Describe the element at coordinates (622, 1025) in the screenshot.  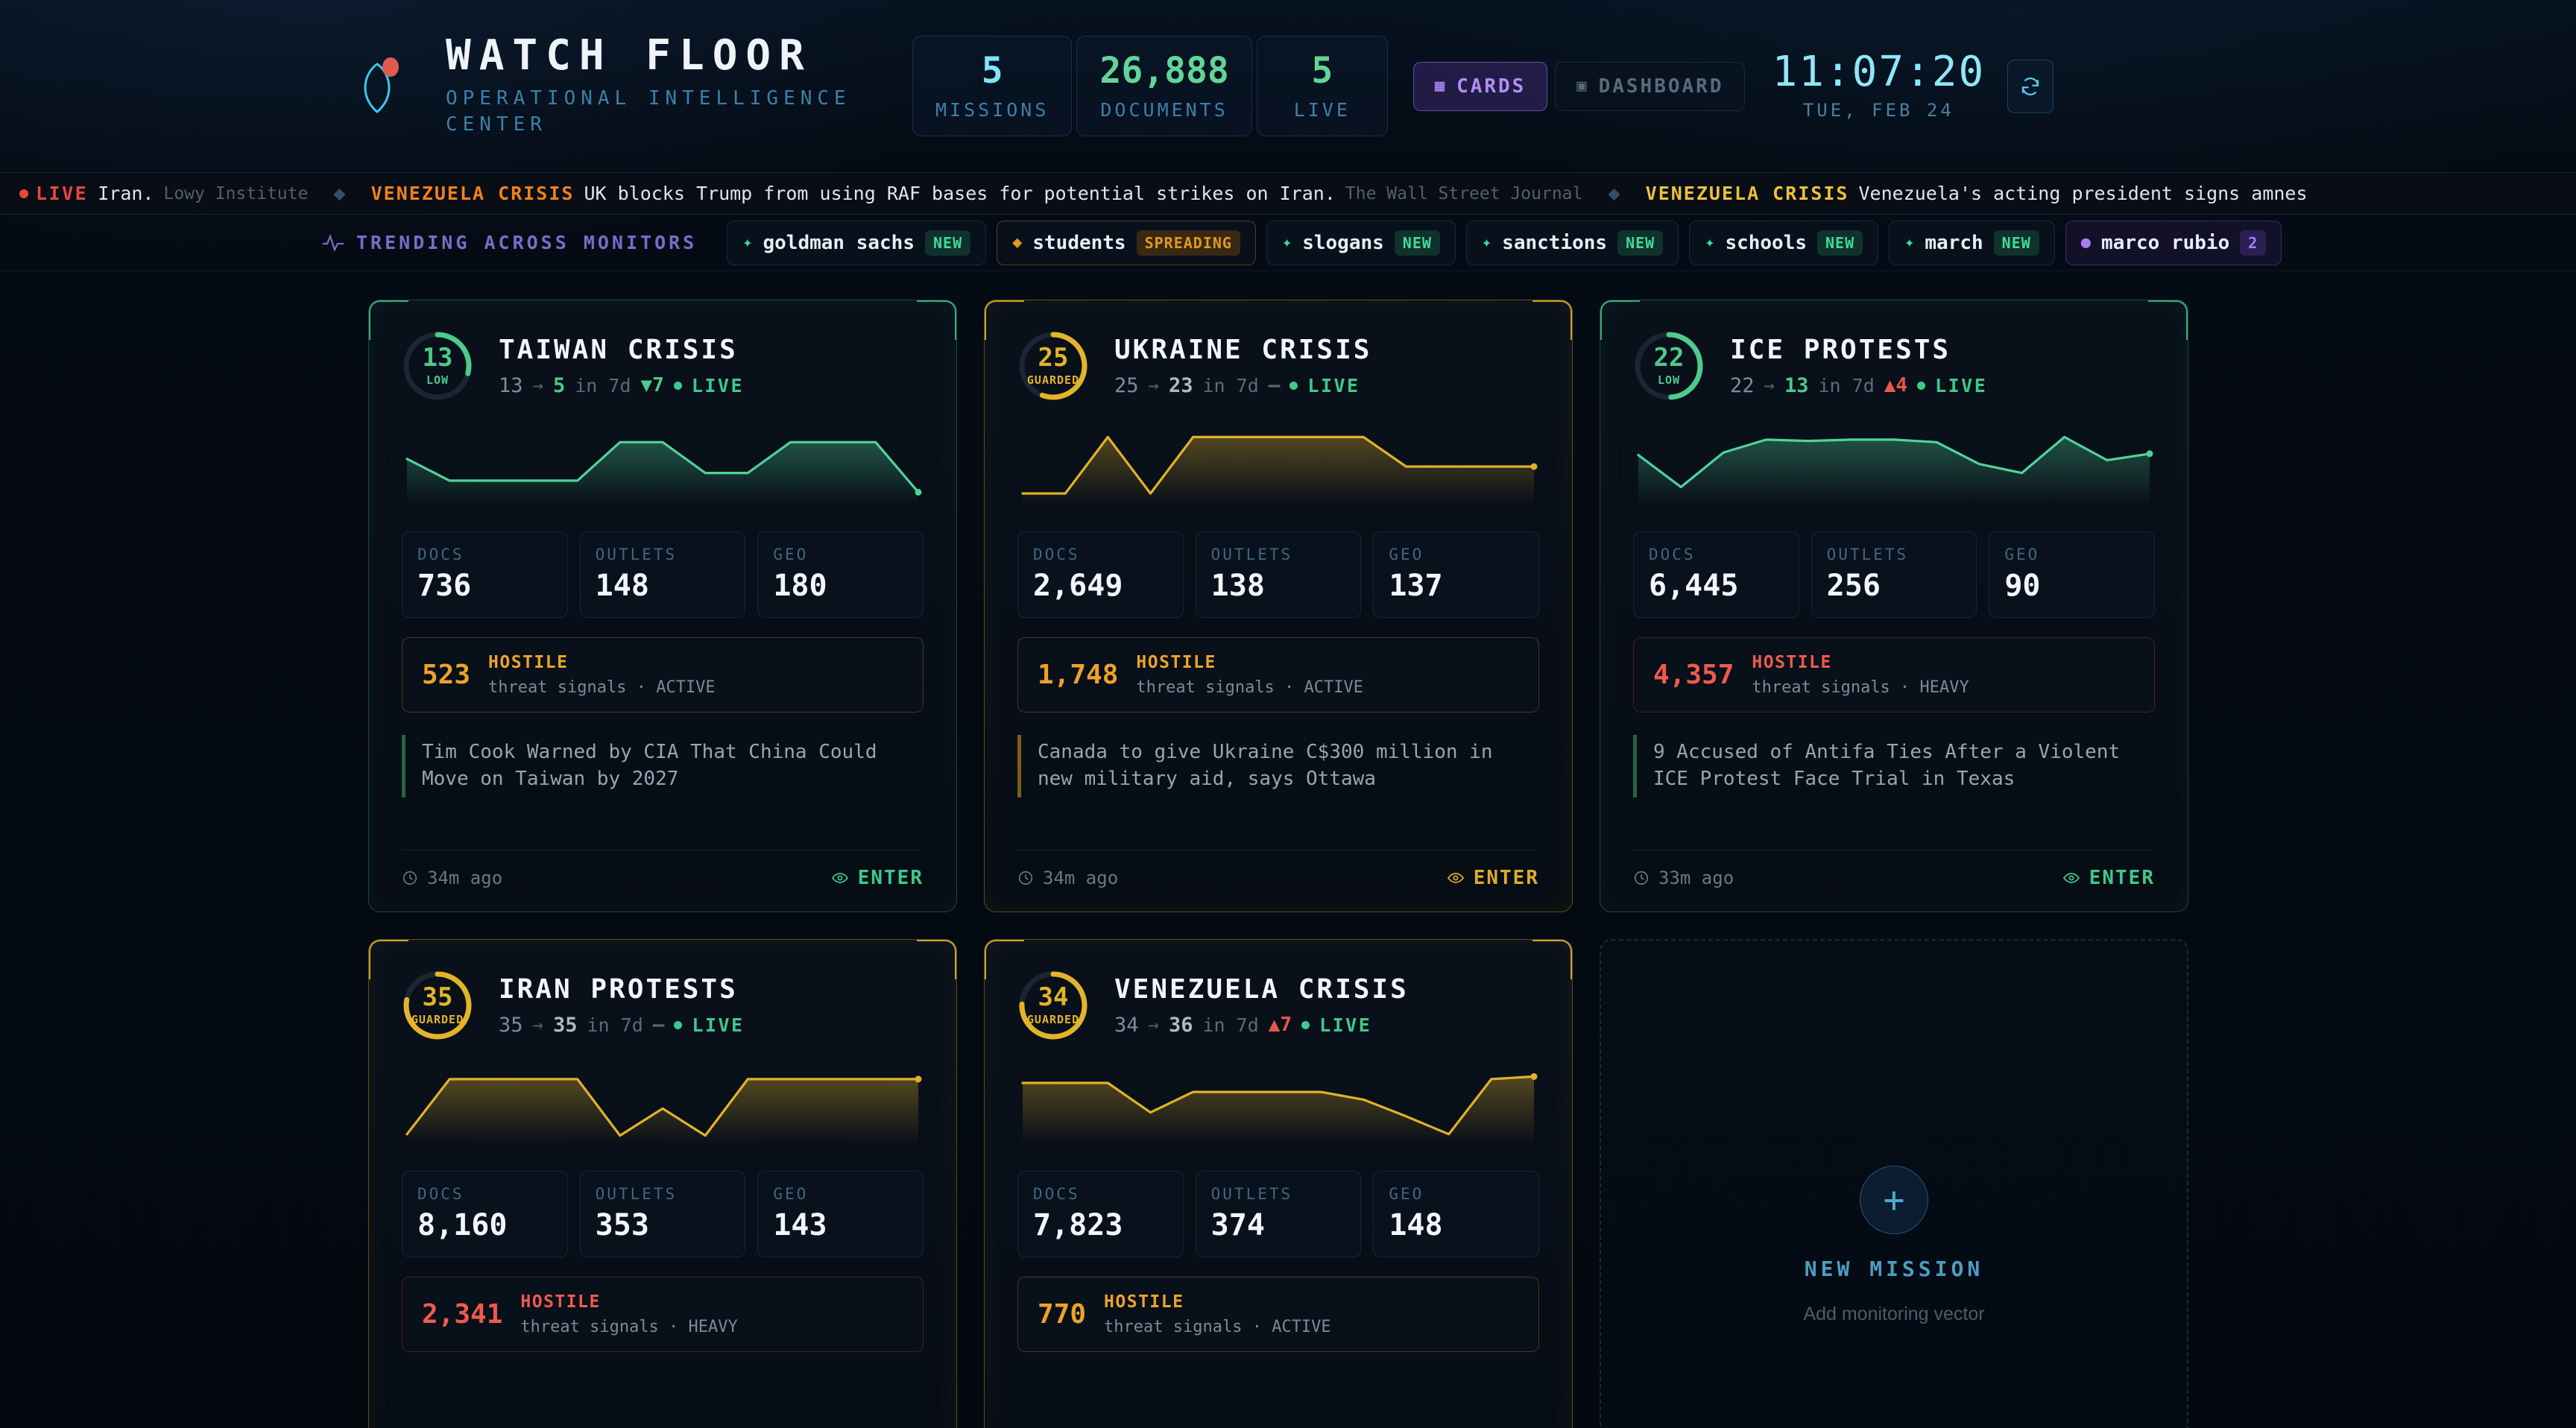
I see `card-meta: 35 → 35 in 7d — LIVE` at that location.